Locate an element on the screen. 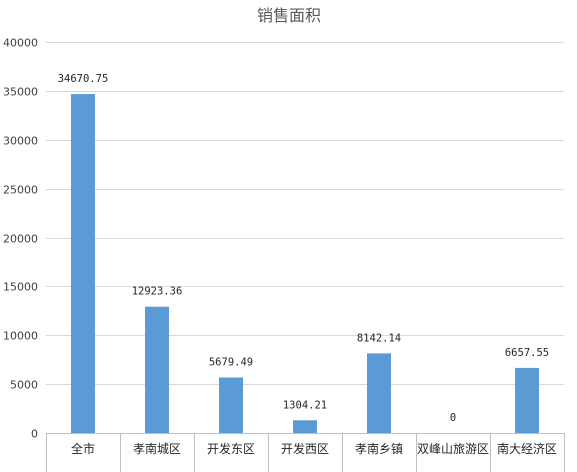 The image size is (577, 472). x-category-label: 开发西区 is located at coordinates (305, 448).